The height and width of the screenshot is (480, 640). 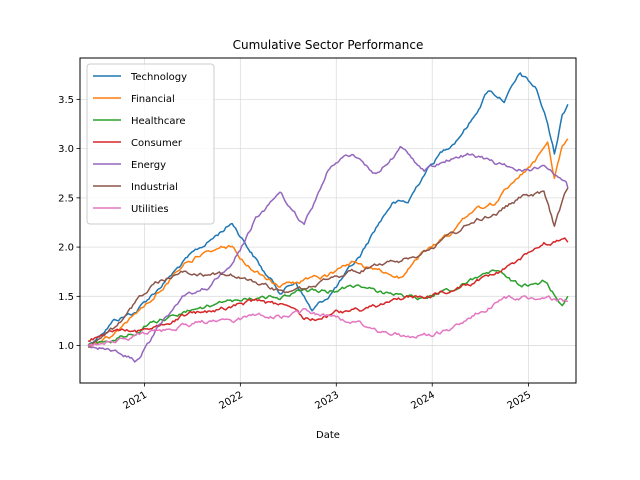 I want to click on legend-label: Utilities, so click(x=150, y=209).